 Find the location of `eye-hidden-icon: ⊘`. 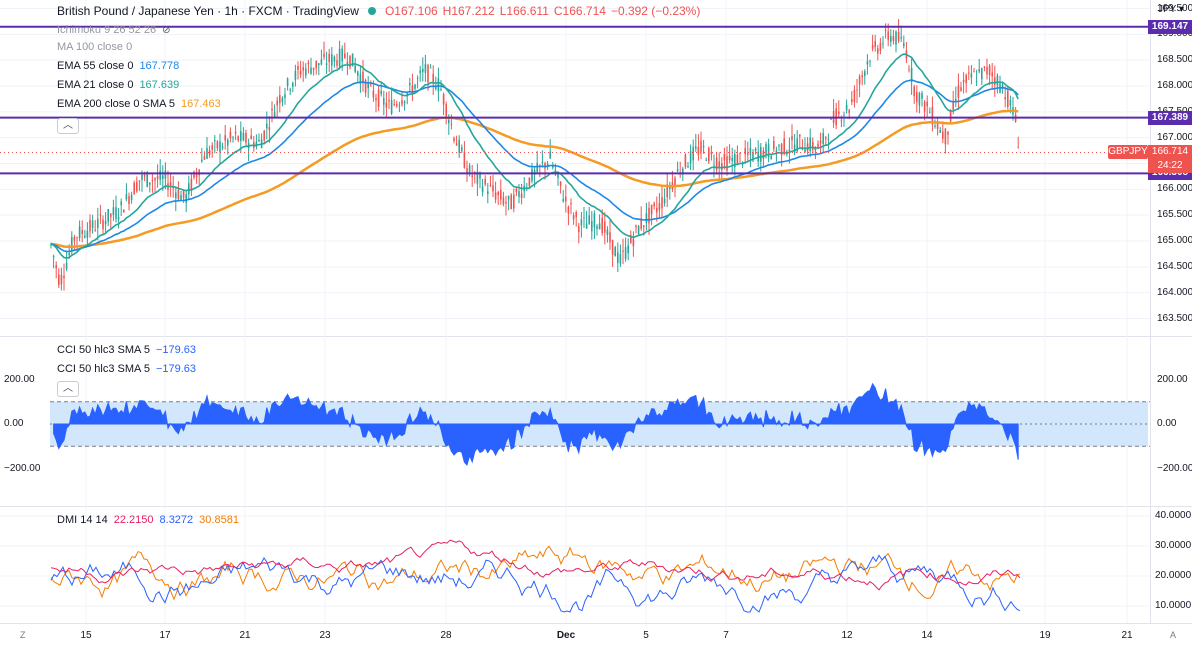

eye-hidden-icon: ⊘ is located at coordinates (166, 30).